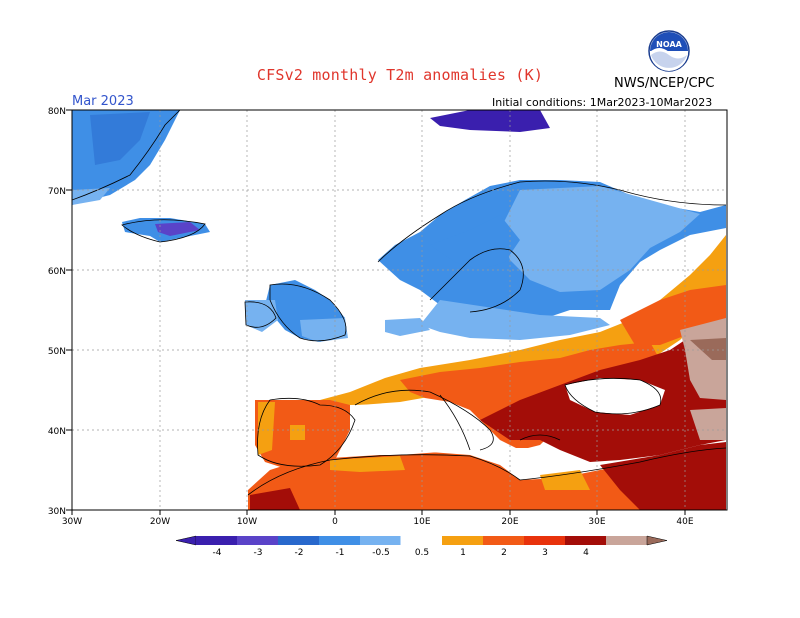 This screenshot has height=618, width=800. I want to click on lon-label: 40E, so click(684, 522).